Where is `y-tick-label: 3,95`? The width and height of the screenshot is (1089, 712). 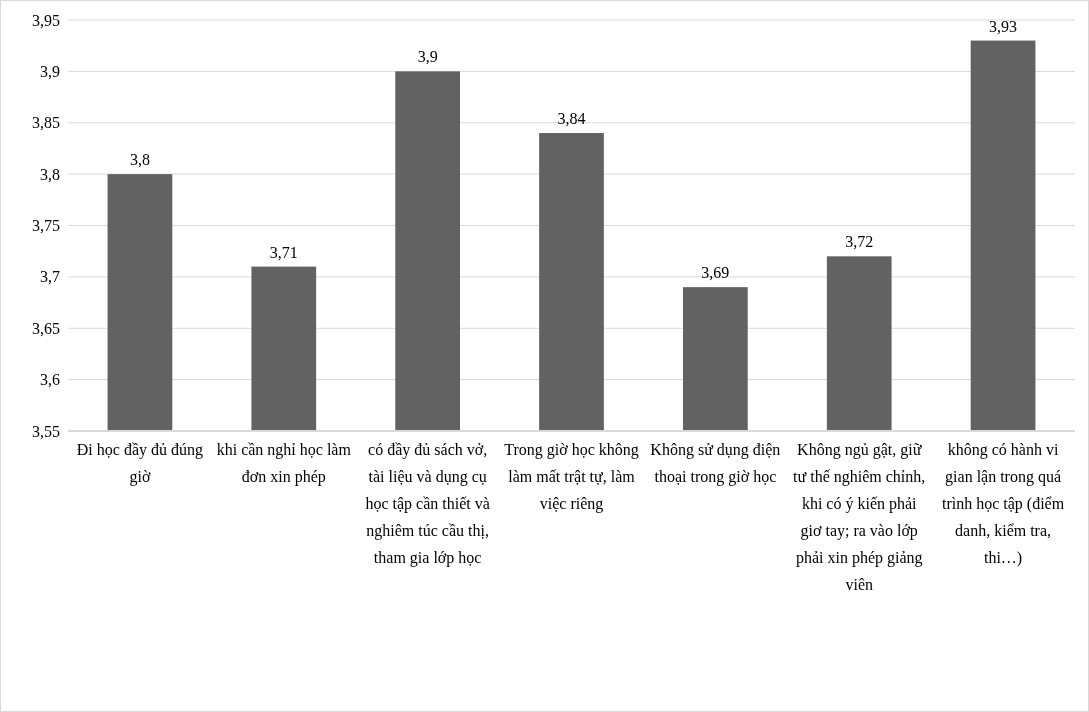
y-tick-label: 3,95 is located at coordinates (46, 20).